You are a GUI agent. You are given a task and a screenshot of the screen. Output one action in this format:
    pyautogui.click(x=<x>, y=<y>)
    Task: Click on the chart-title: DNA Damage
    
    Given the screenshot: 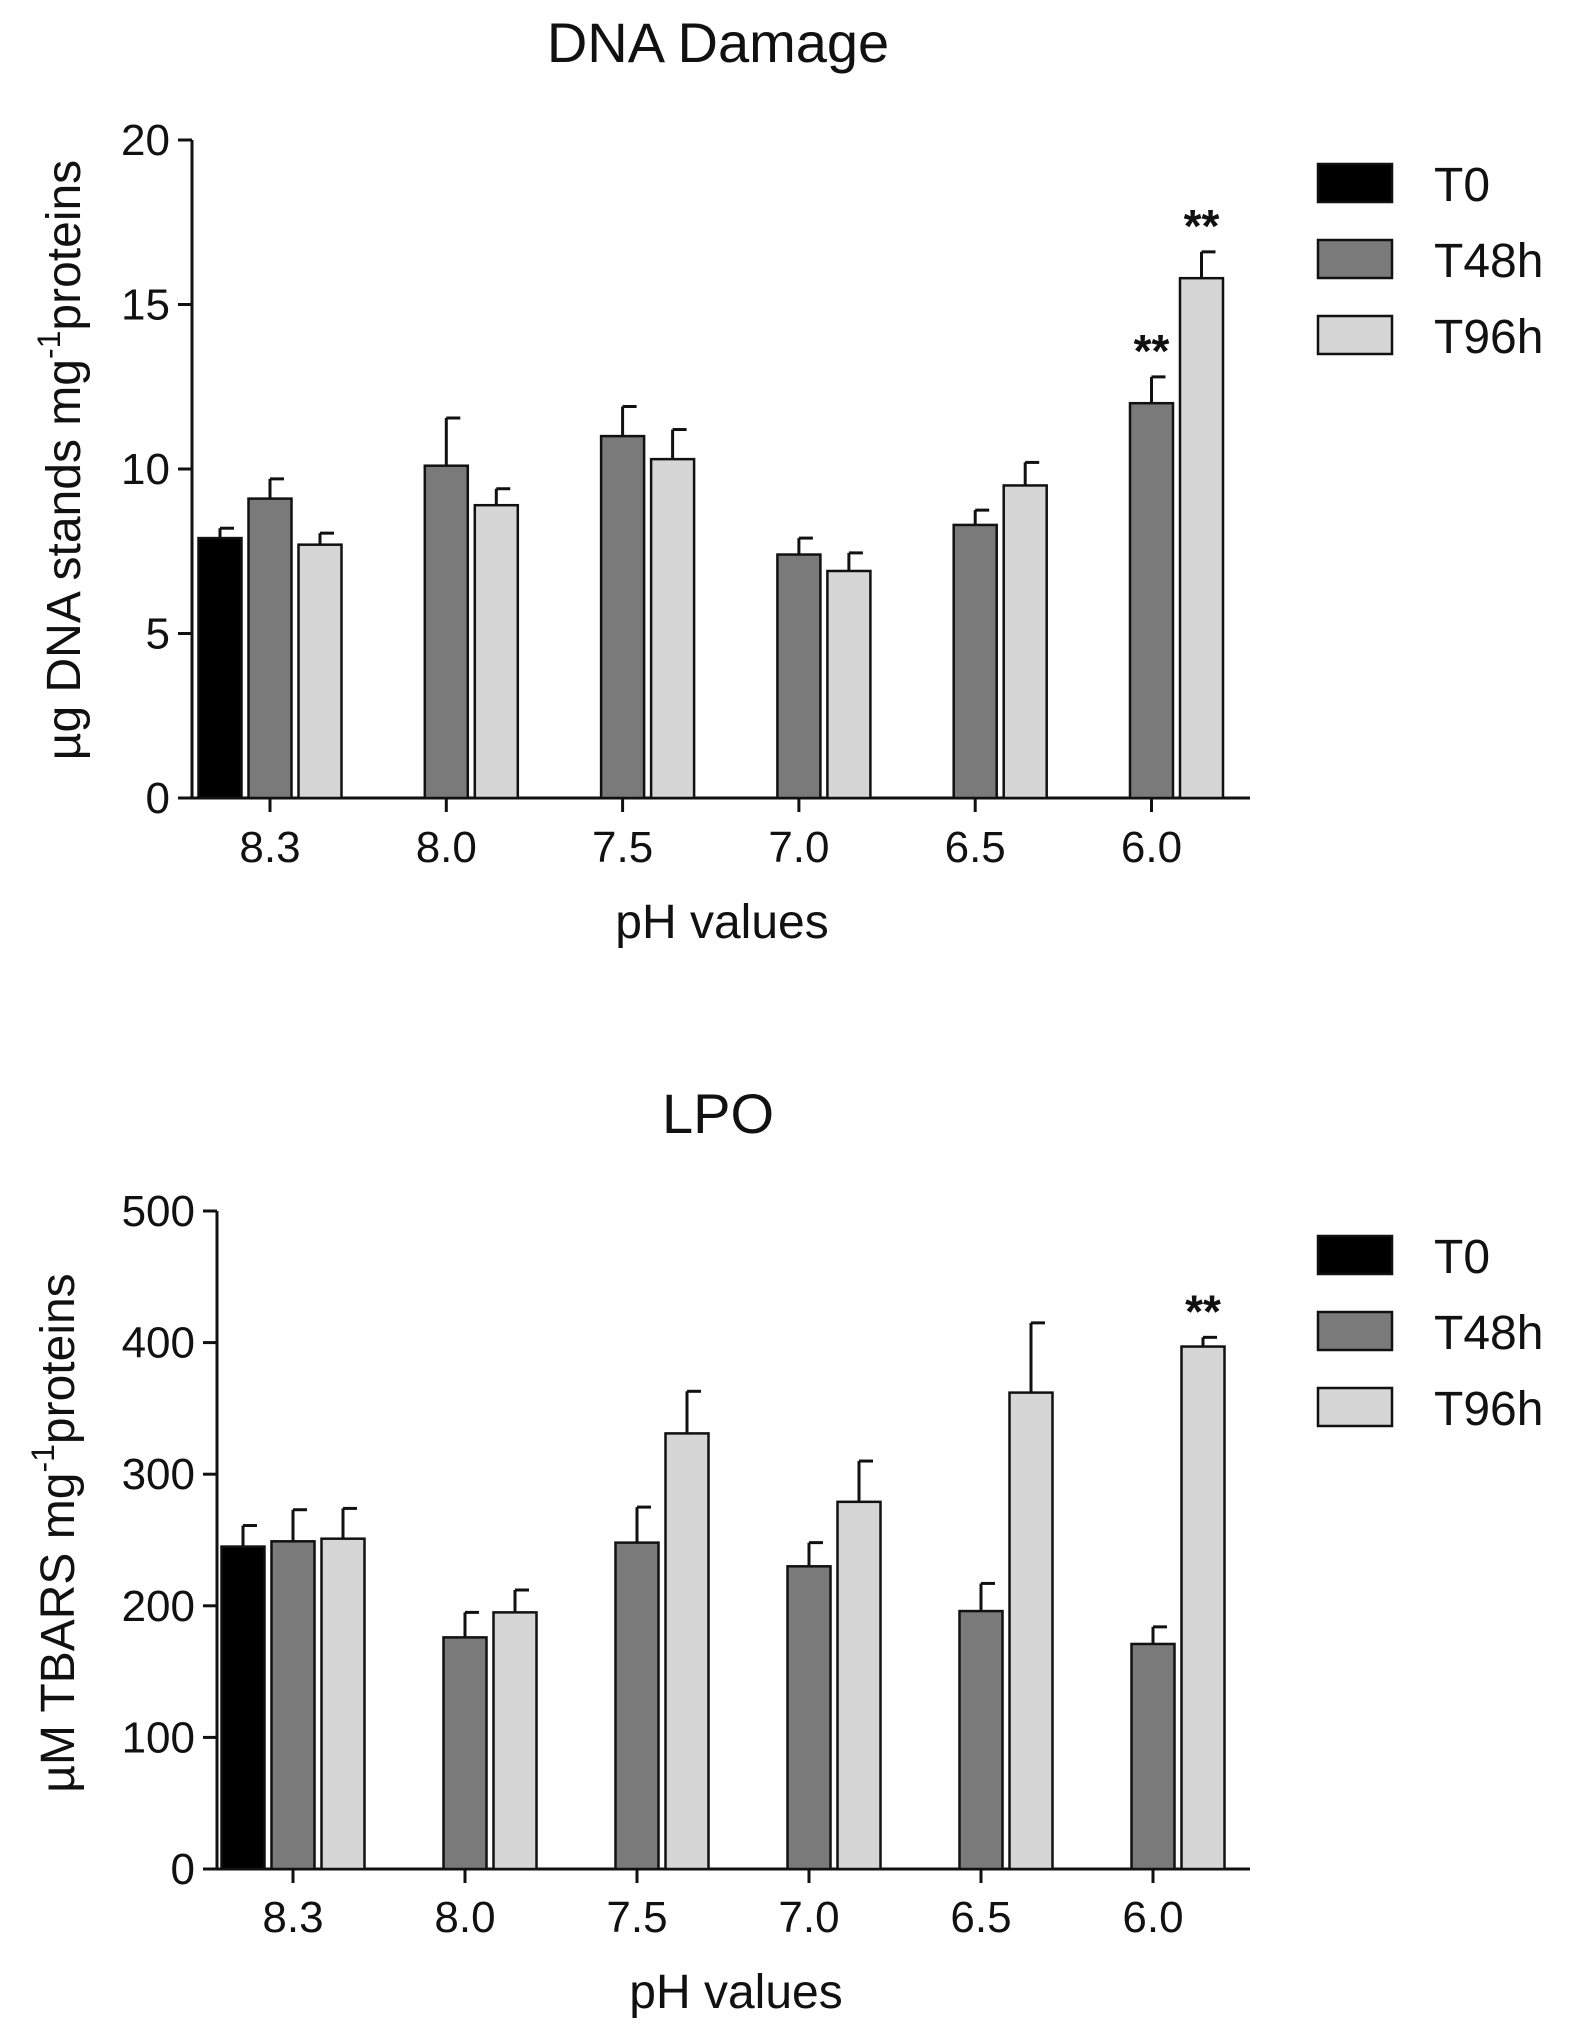 What is the action you would take?
    pyautogui.click(x=718, y=42)
    